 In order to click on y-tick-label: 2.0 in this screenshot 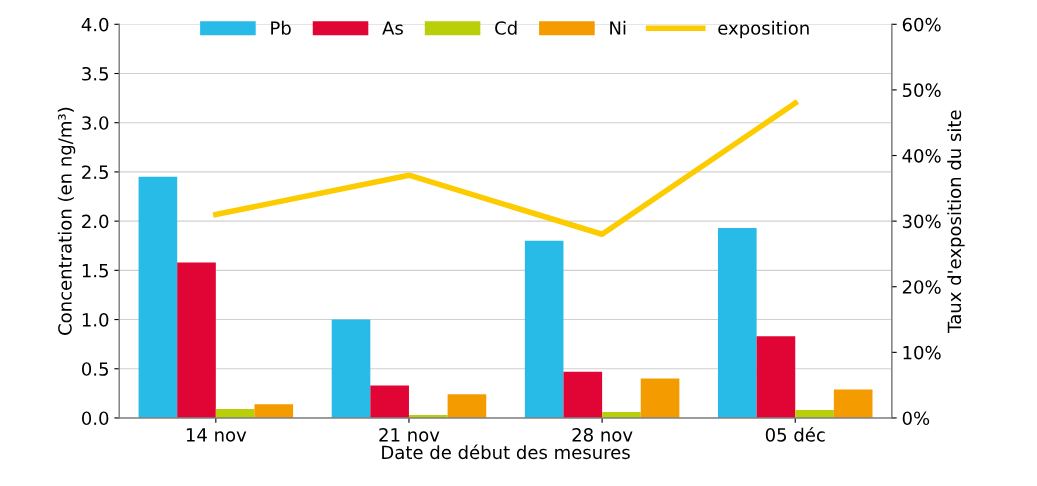, I will do `click(95, 221)`.